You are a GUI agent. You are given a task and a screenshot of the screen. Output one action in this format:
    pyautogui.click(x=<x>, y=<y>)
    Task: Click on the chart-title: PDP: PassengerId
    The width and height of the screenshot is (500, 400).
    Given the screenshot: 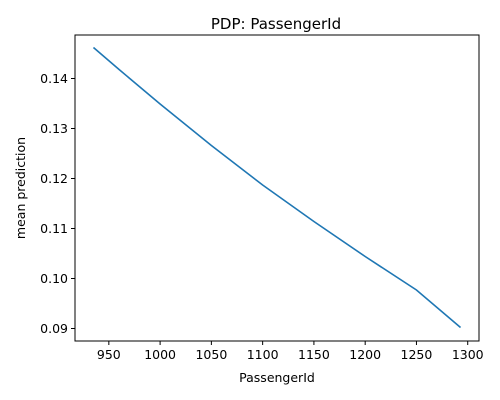 What is the action you would take?
    pyautogui.click(x=276, y=24)
    